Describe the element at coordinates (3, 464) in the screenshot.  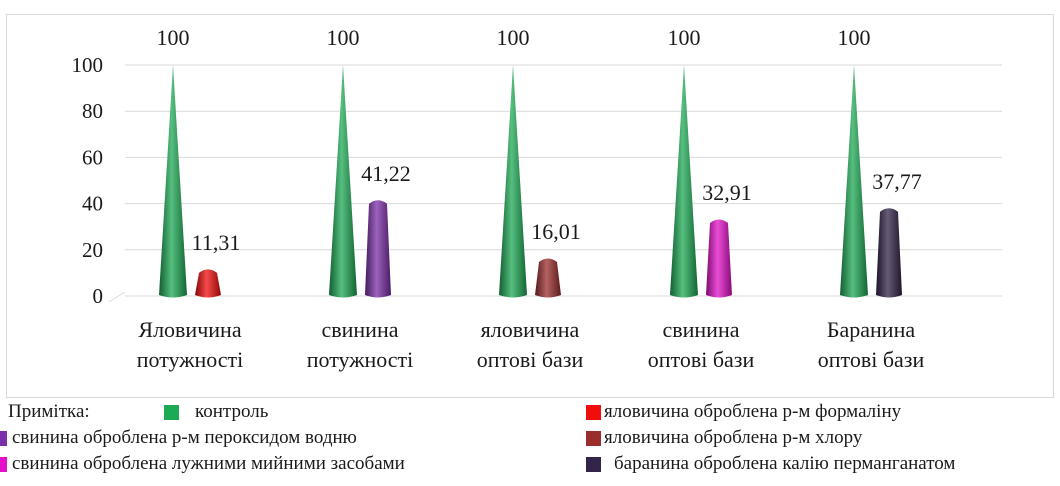
I see `legend-swatch-pork-detergent` at that location.